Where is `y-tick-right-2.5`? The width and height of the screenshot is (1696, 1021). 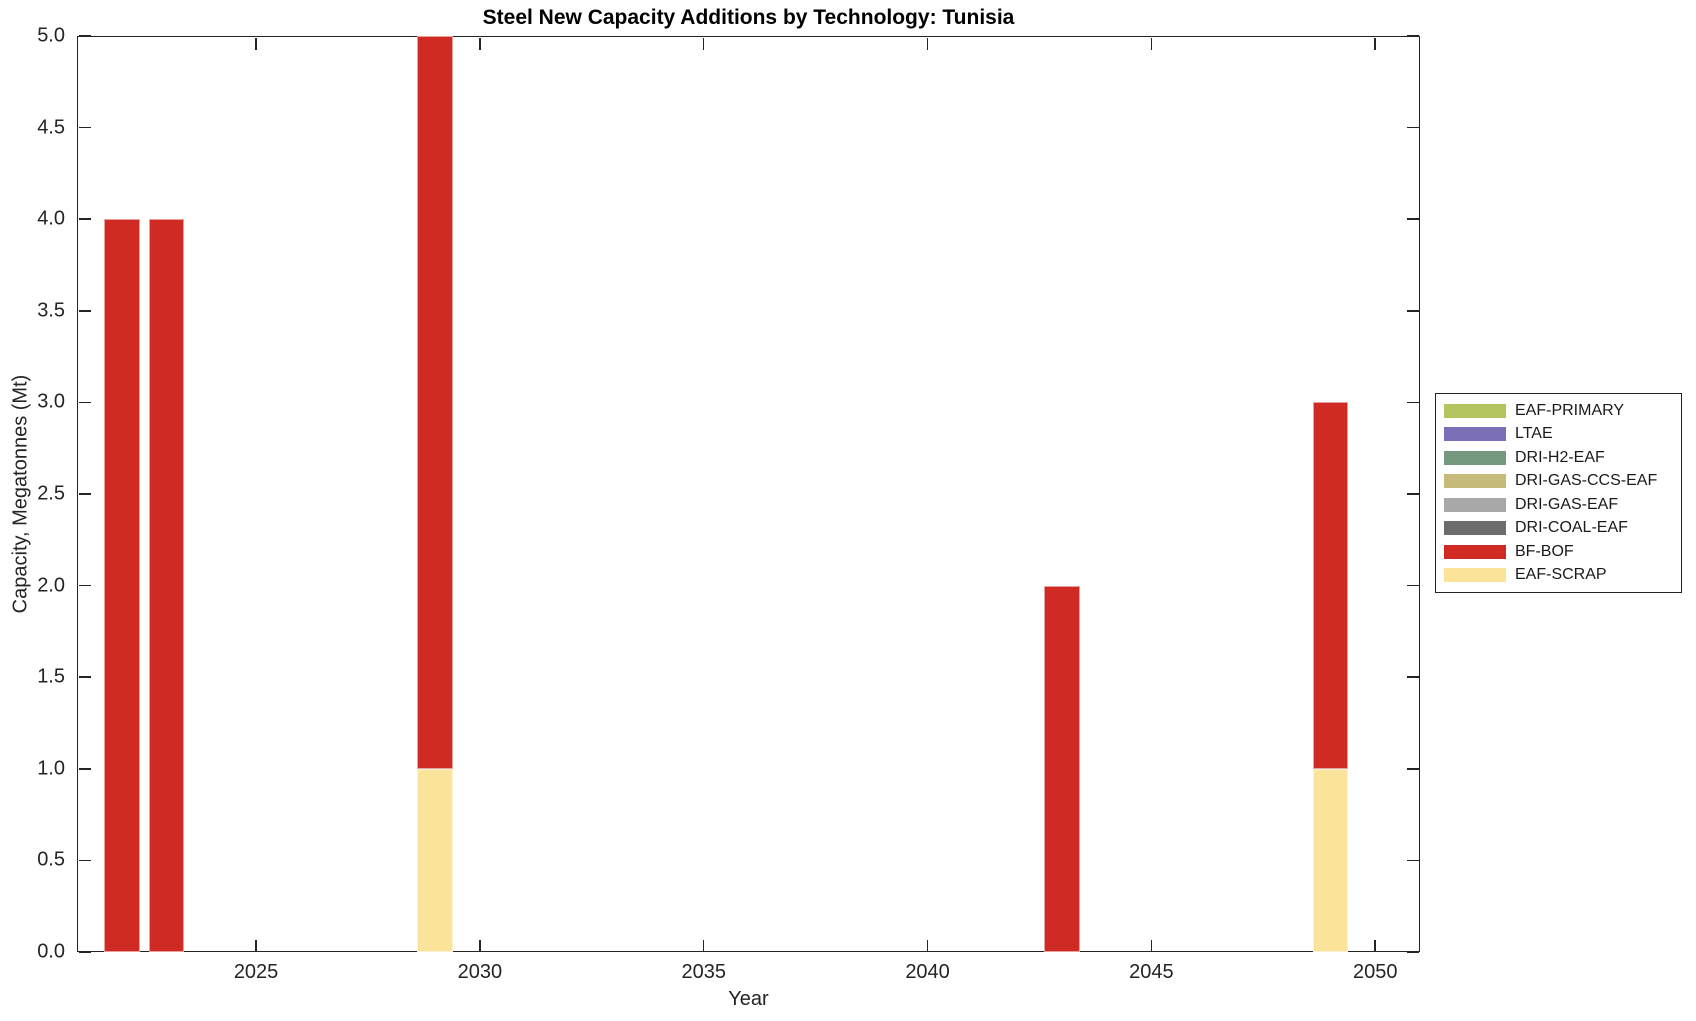 y-tick-right-2.5 is located at coordinates (1412, 494).